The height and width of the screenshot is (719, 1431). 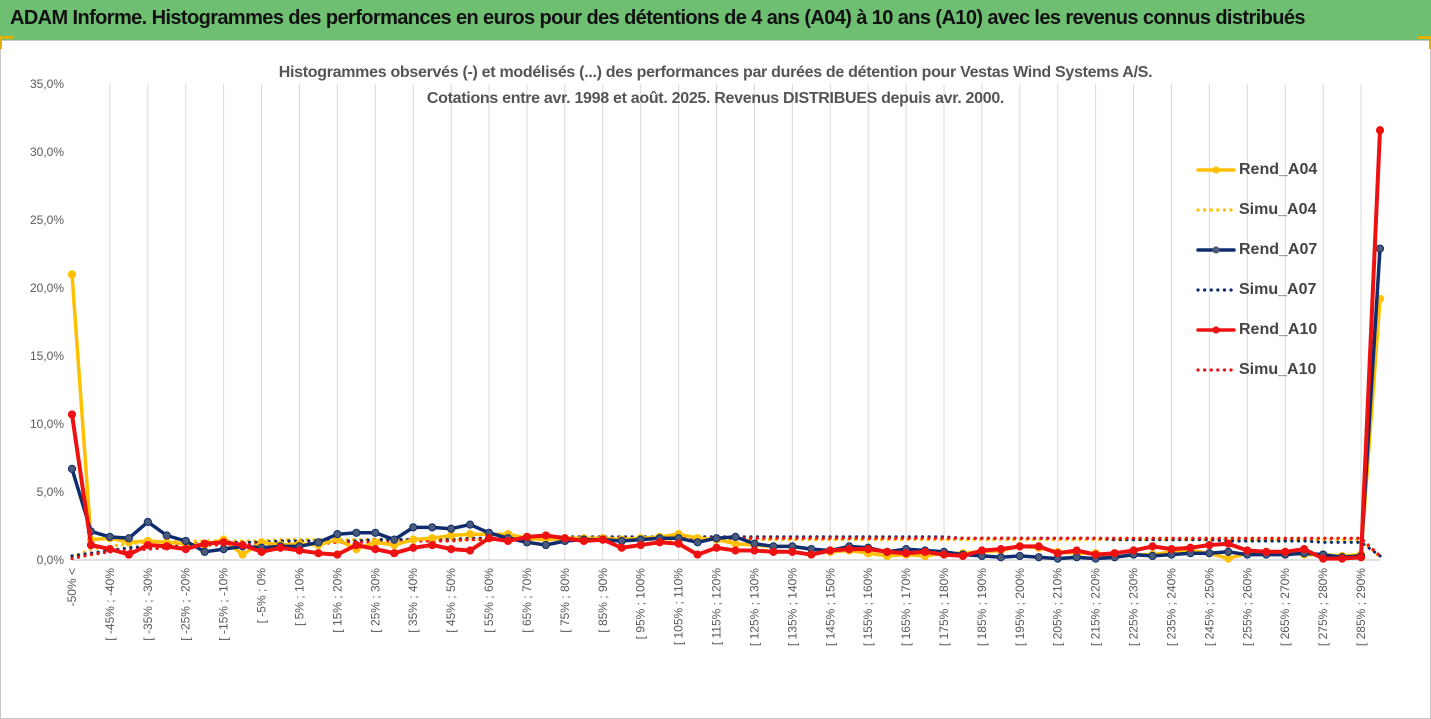 What do you see at coordinates (944, 607) in the screenshot?
I see `x-tick-label: [ 175% ; 180%` at bounding box center [944, 607].